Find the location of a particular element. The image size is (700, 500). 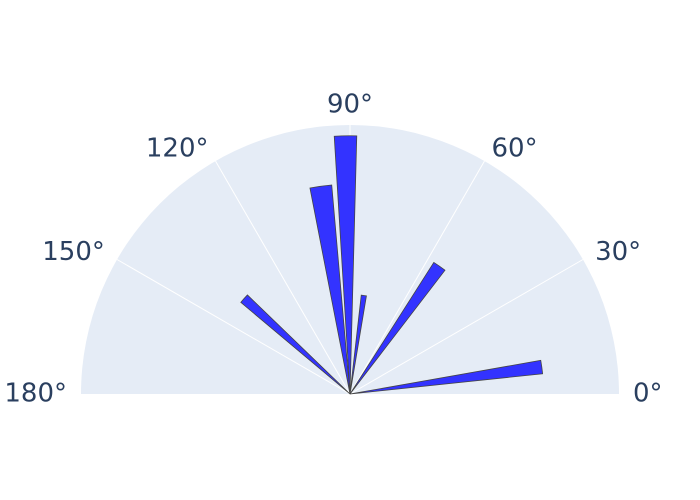

angular-tick-label-150: 150° is located at coordinates (73, 252).